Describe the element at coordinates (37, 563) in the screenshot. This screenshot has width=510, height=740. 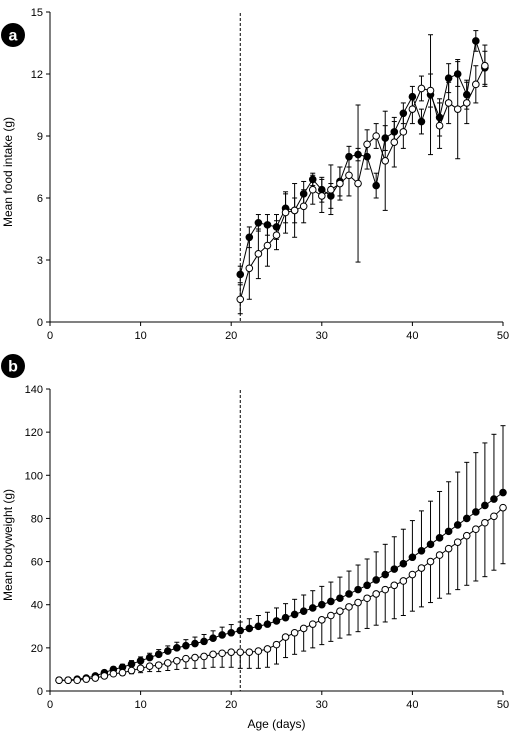
I see `y-tick-label: 60` at that location.